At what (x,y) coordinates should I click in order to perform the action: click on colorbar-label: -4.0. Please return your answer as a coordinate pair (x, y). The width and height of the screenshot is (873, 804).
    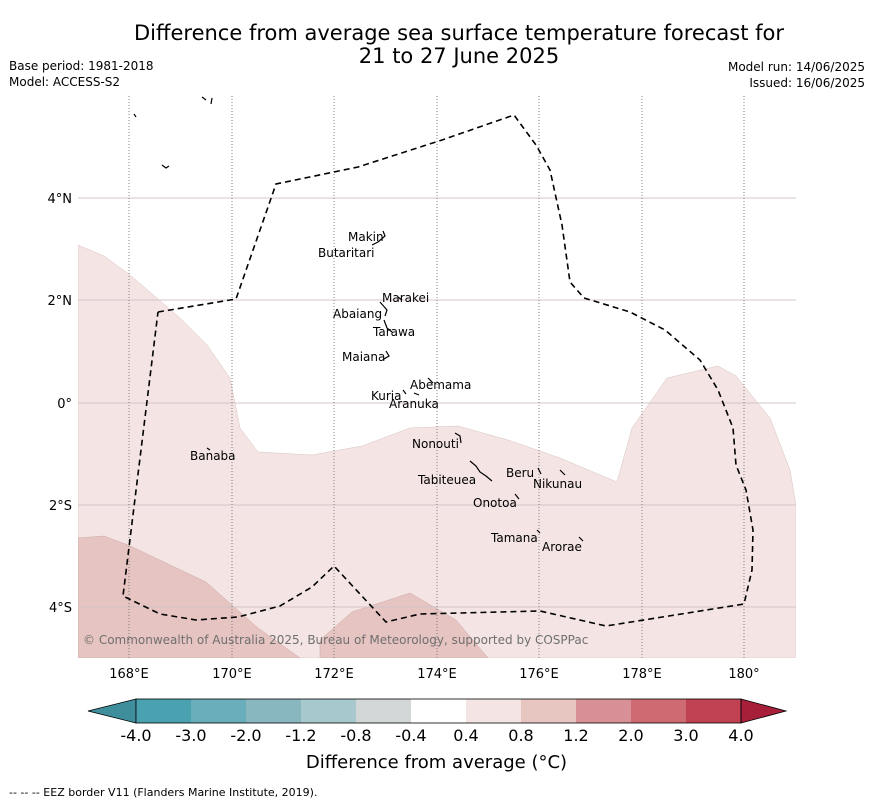
    Looking at the image, I should click on (136, 735).